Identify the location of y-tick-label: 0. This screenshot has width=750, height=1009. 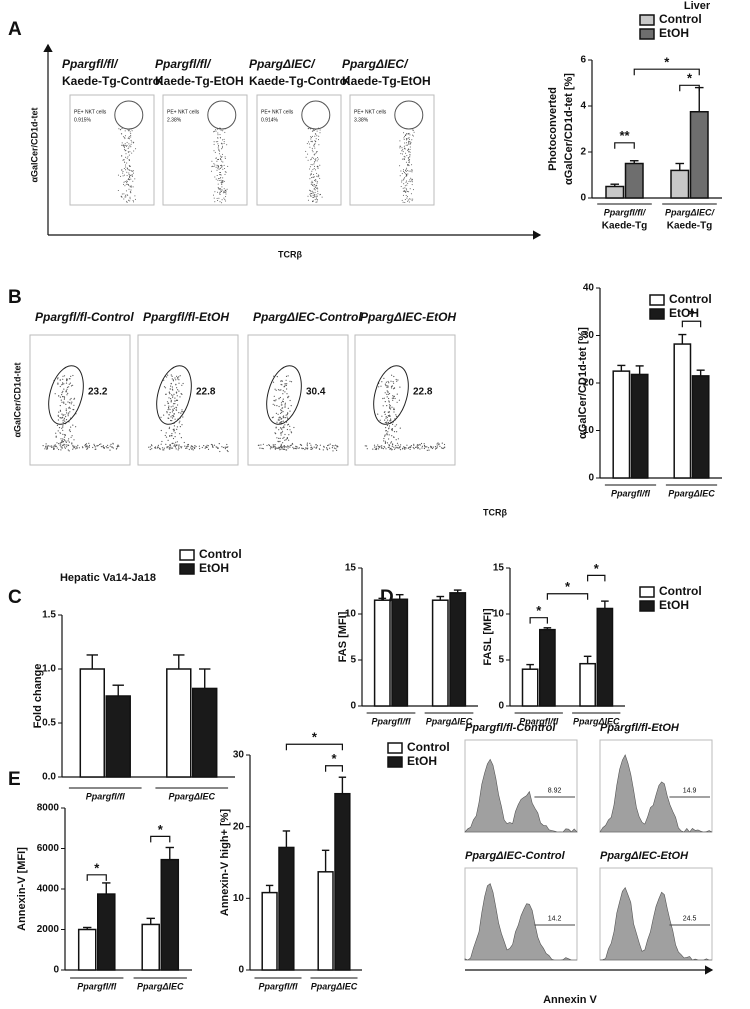
(583, 198).